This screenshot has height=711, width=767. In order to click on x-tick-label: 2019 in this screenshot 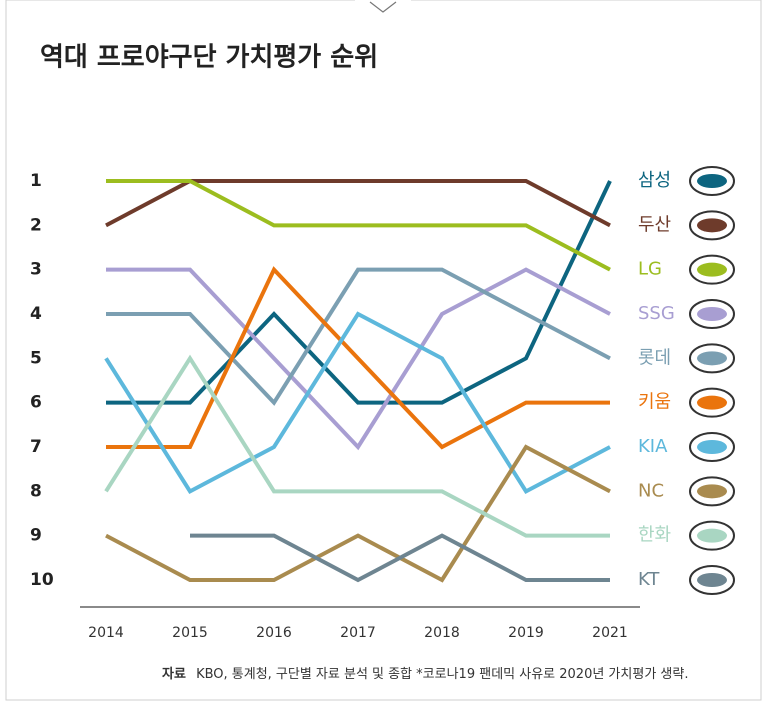, I will do `click(526, 633)`.